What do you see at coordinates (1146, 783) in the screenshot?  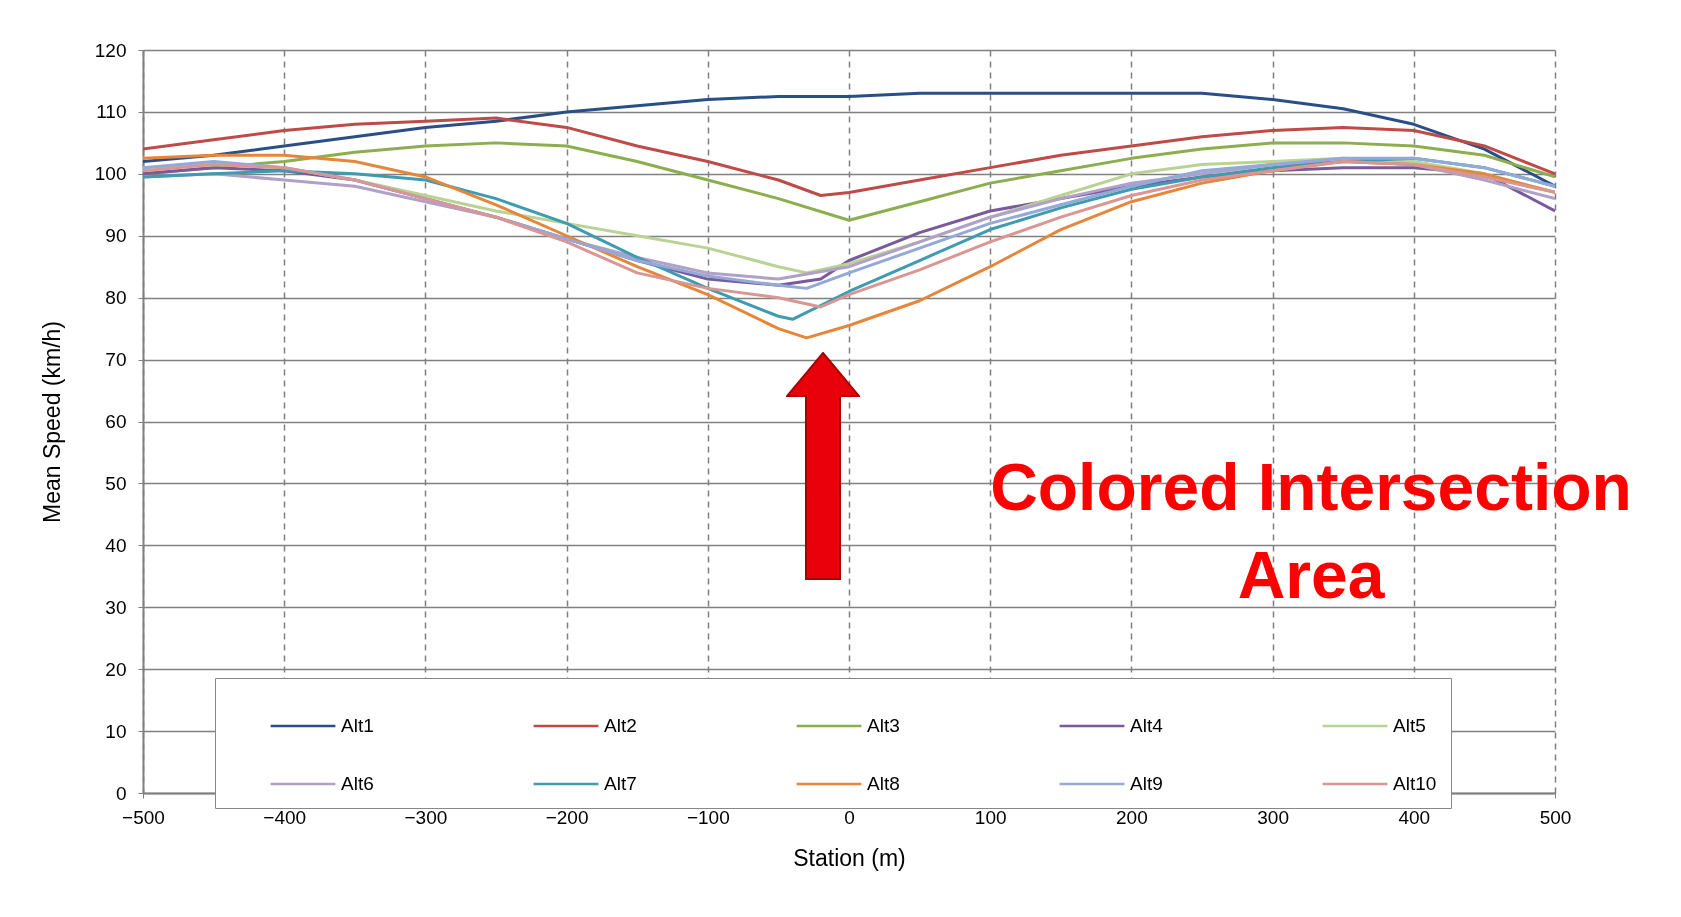 I see `legend-label: Alt9` at bounding box center [1146, 783].